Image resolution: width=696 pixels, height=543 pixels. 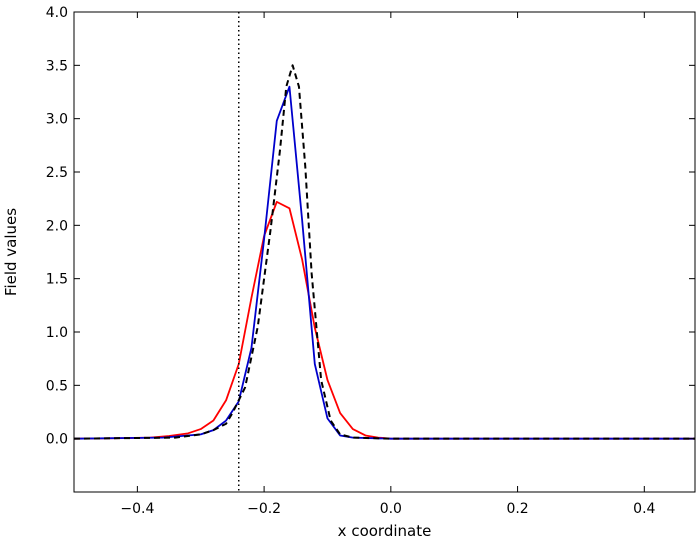 I want to click on x-tick-label: 0.4, so click(x=644, y=509).